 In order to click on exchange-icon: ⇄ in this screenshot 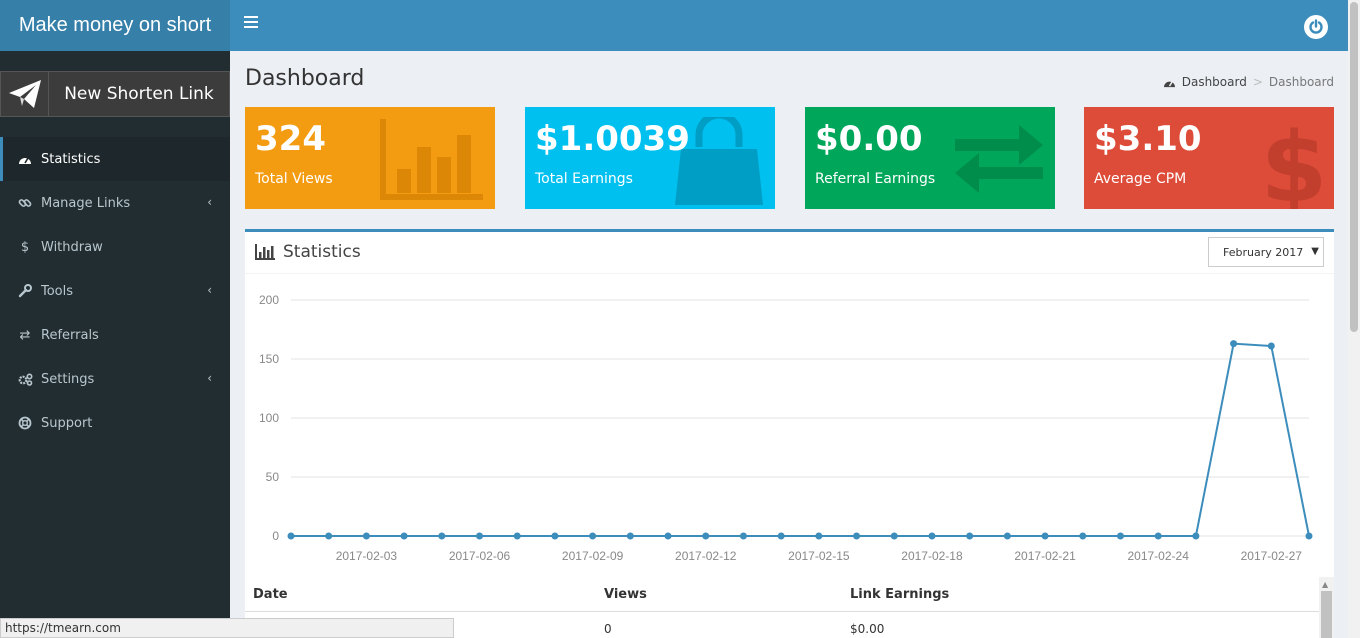, I will do `click(25, 335)`.